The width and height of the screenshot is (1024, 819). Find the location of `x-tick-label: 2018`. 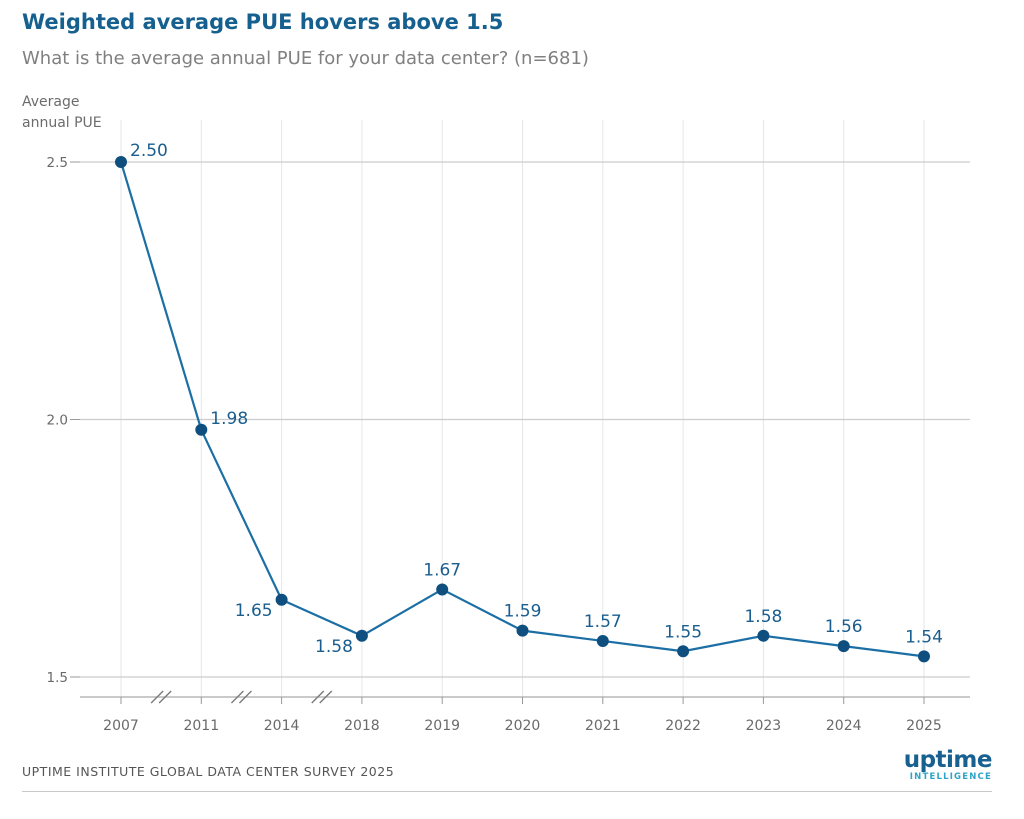

x-tick-label: 2018 is located at coordinates (362, 726).